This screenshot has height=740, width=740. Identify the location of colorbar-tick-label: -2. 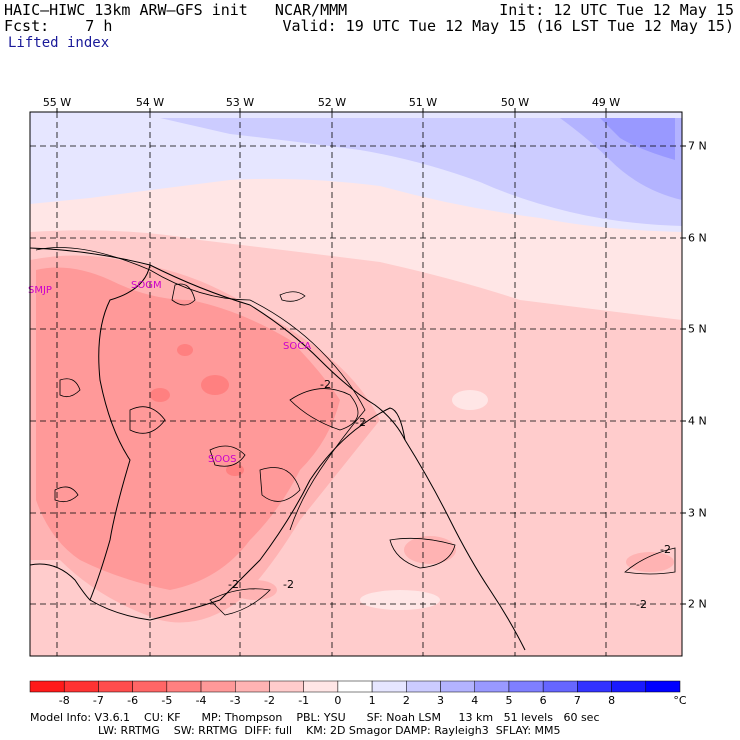
(269, 700).